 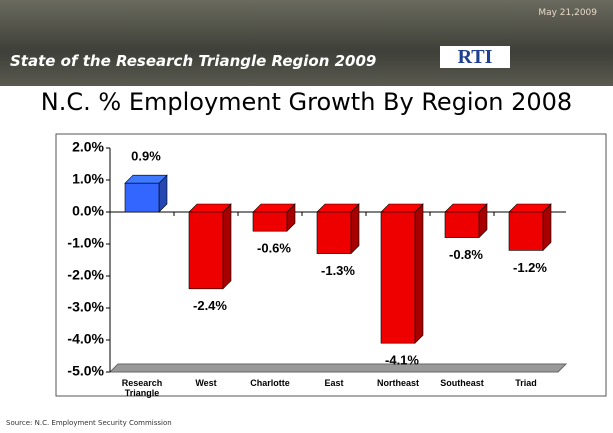 What do you see at coordinates (462, 383) in the screenshot?
I see `x-tick-label: Southeast` at bounding box center [462, 383].